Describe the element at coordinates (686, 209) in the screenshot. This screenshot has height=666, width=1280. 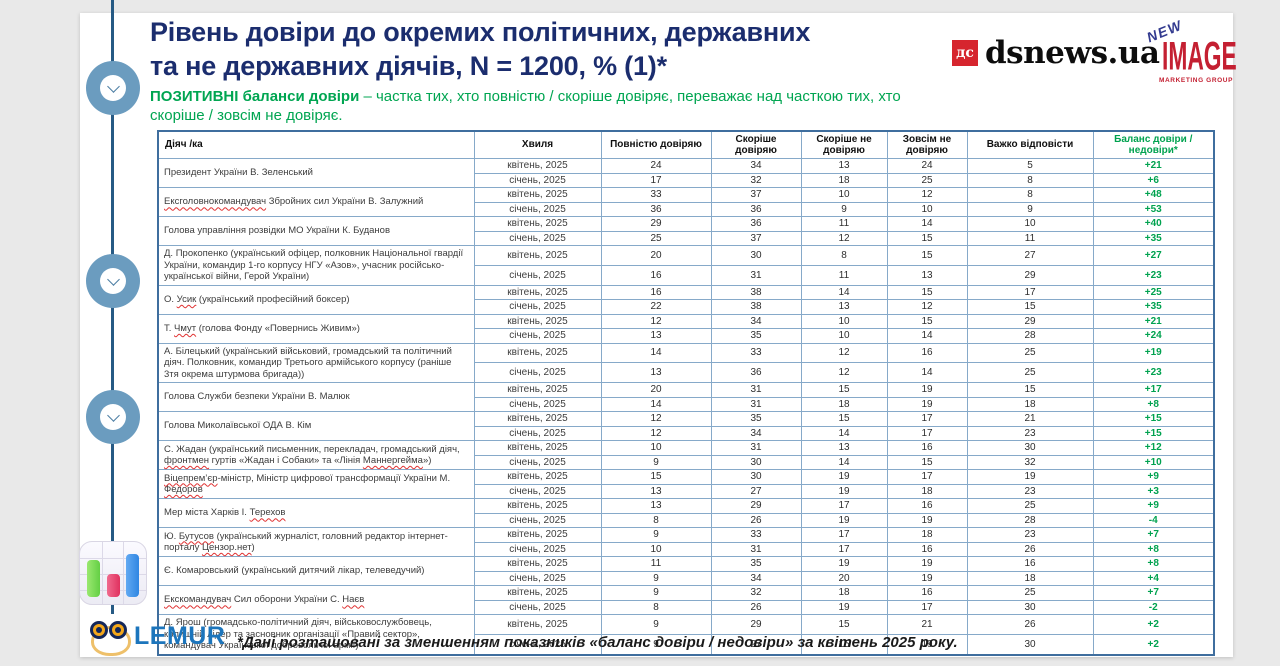
I see `table-row: січень, 2025 36 36 9 10 9 +53` at that location.